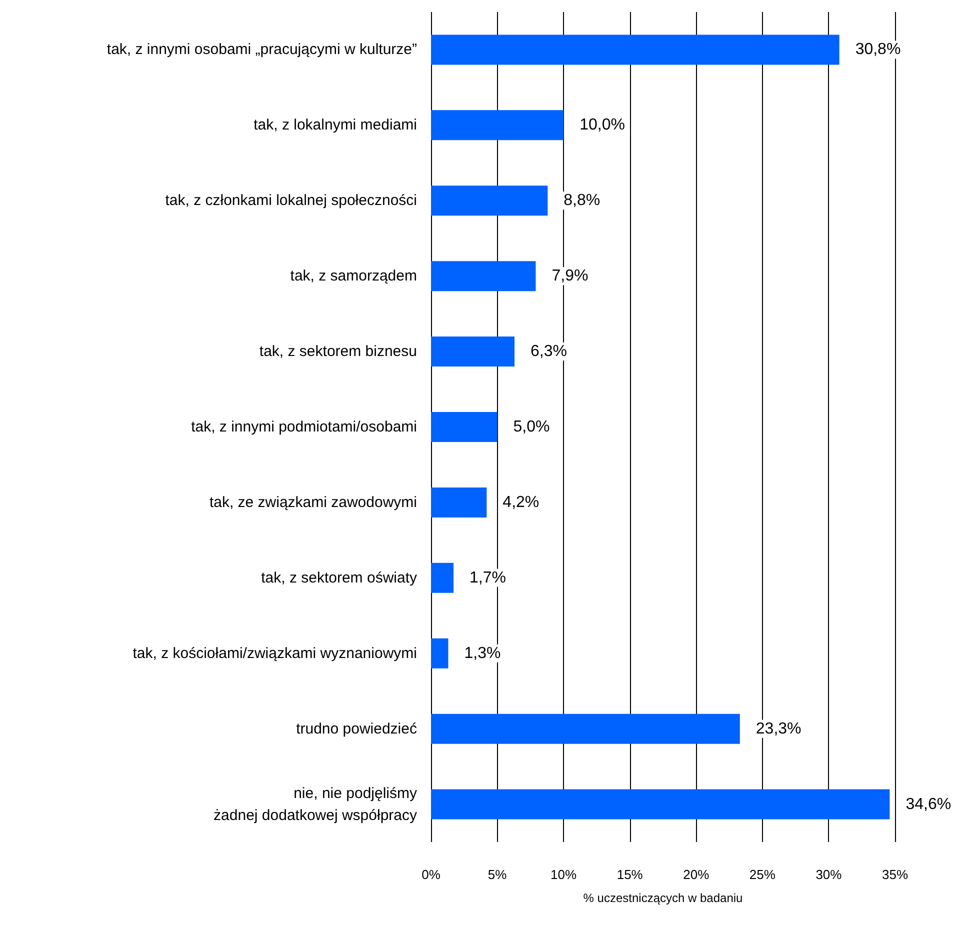  Describe the element at coordinates (339, 577) in the screenshot. I see `y-tick-label: tak, z sektorem oświaty` at that location.